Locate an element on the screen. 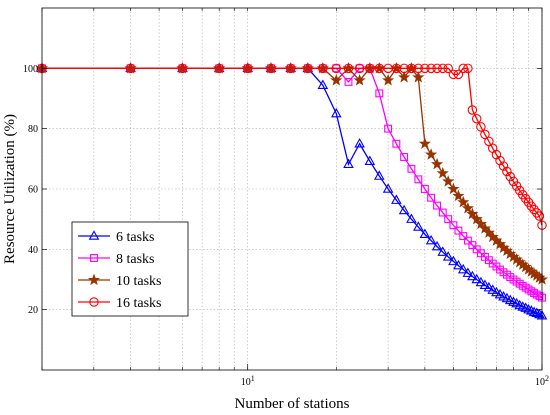  legend: 6 tasks 8 tasks 10 tasks 16 tasks is located at coordinates (130, 269).